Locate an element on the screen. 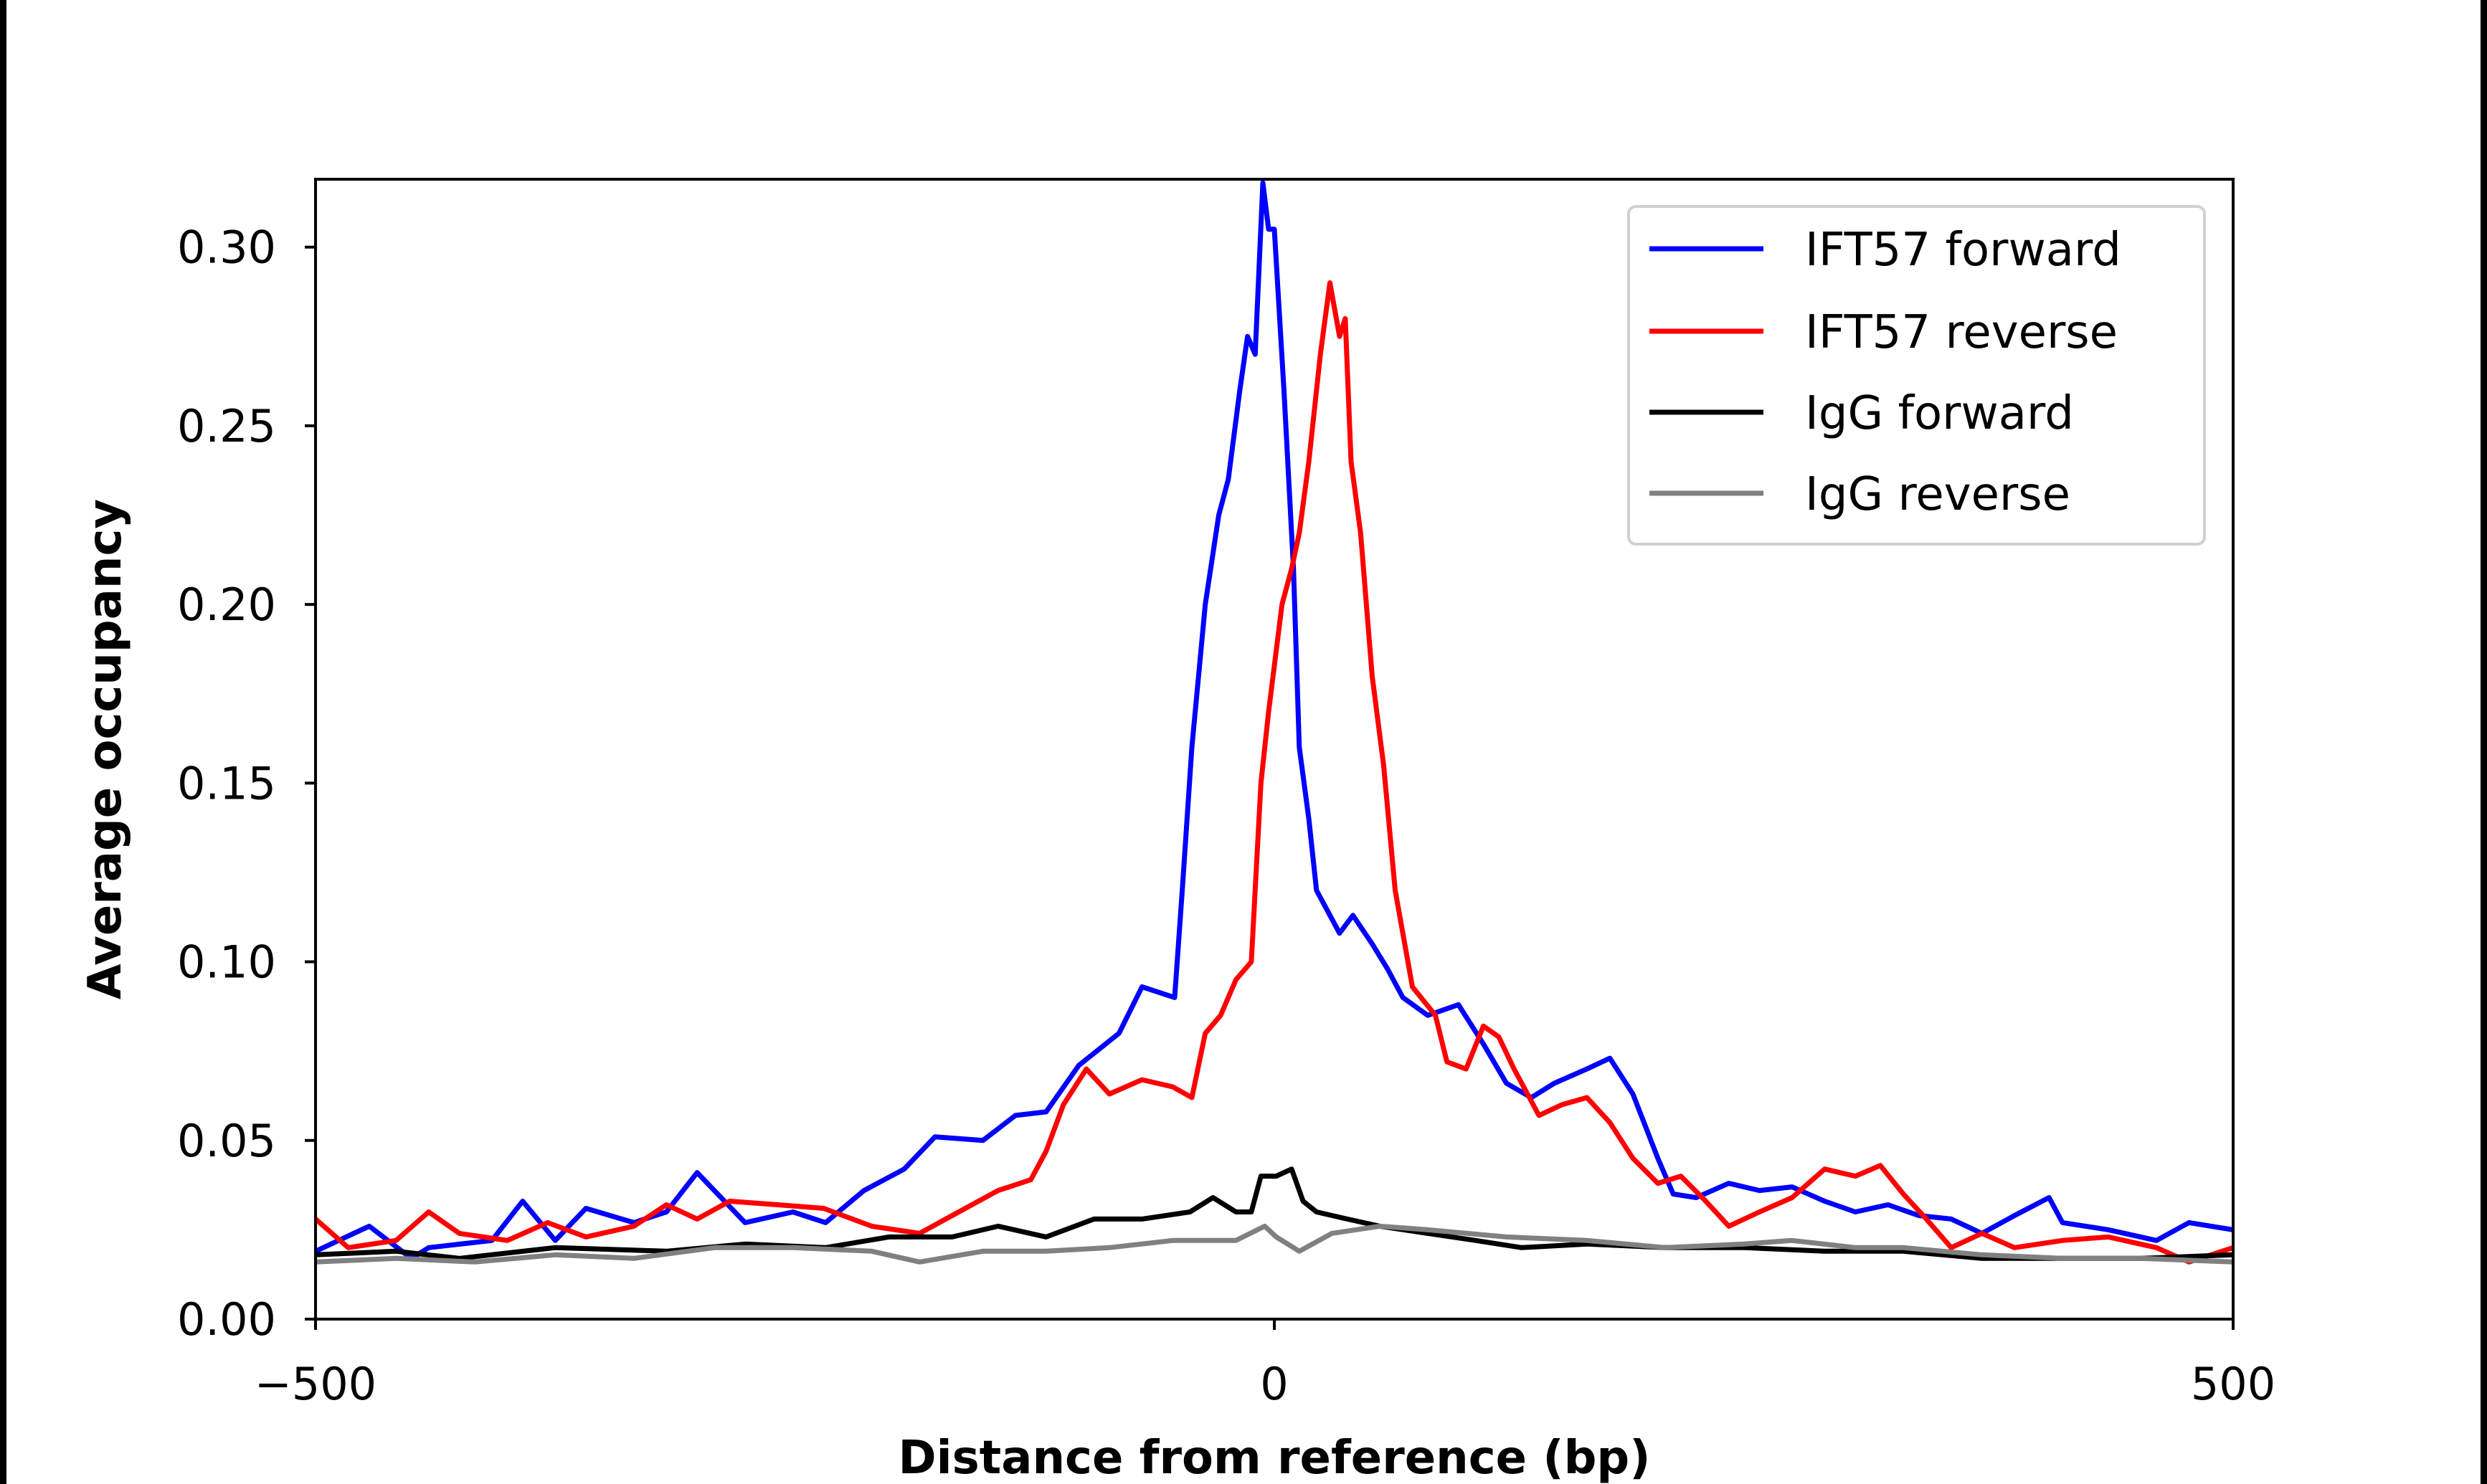 The height and width of the screenshot is (1484, 2487). y-axis-label: Average occupancy is located at coordinates (106, 749).